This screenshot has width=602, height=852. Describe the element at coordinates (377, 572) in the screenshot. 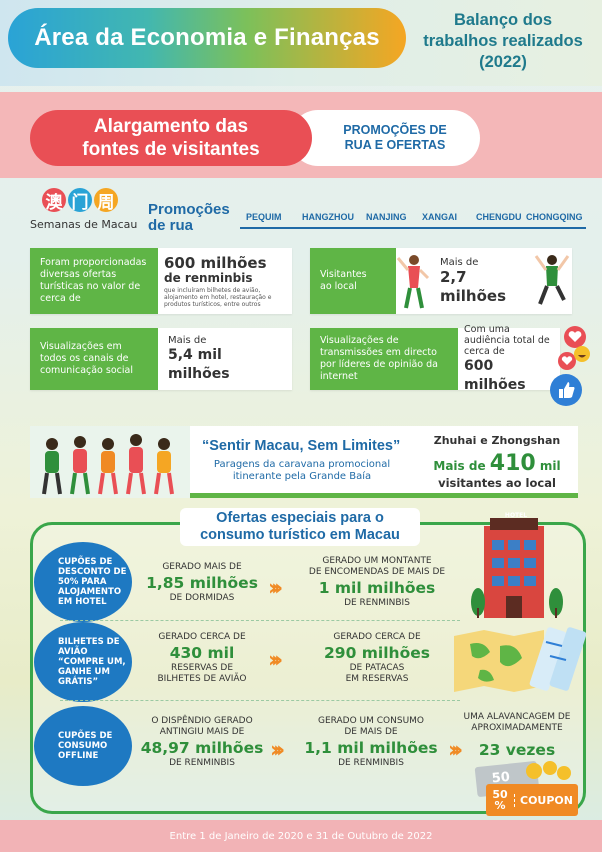

I see `oferta-top-line2: DE ENCOMENDAS DE MAIS DE` at that location.